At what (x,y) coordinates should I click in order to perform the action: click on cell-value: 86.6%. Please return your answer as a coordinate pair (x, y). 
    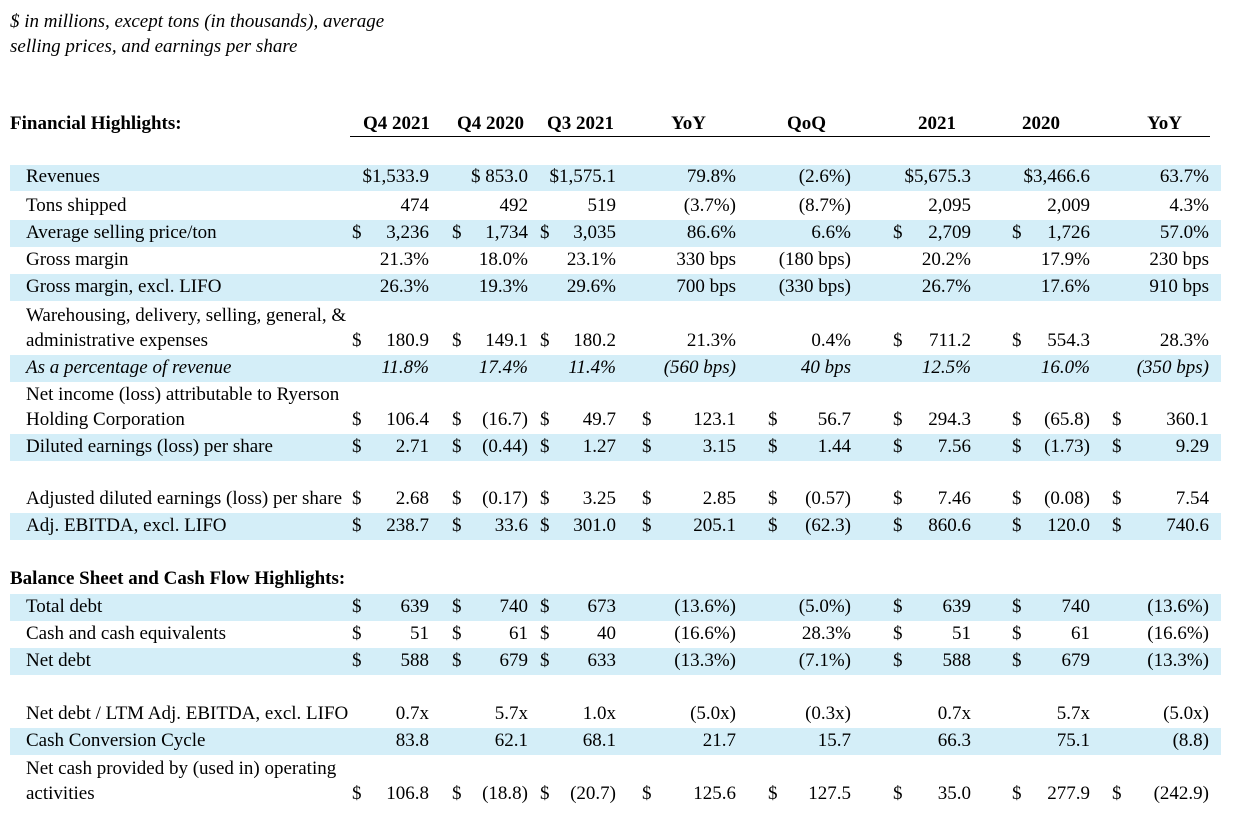
    Looking at the image, I should click on (711, 232).